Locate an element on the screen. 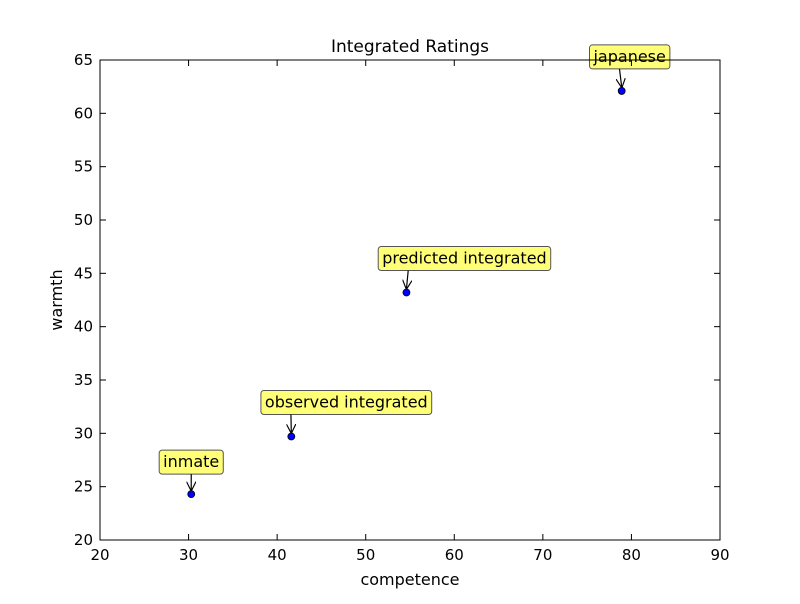 This screenshot has width=800, height=604. y-tick-label: 25 is located at coordinates (83, 487).